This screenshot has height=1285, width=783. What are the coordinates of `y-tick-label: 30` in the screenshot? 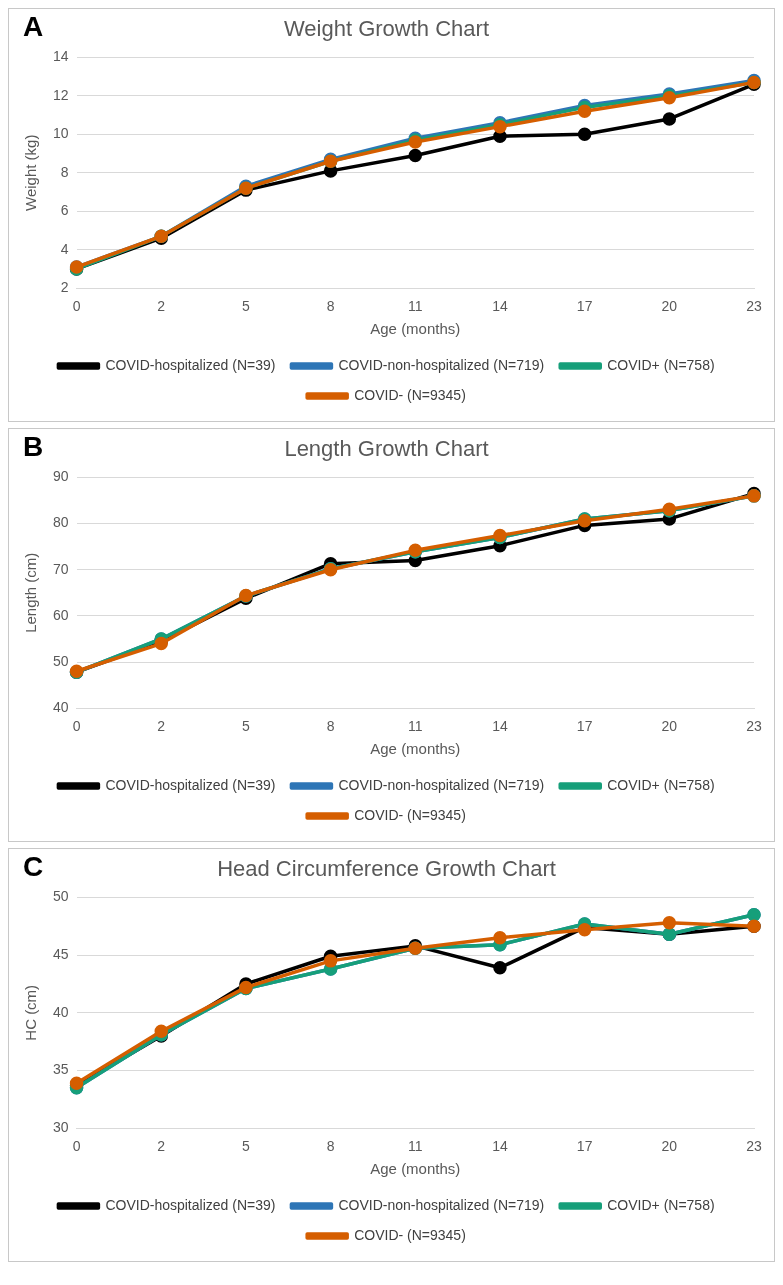 It's located at (60, 1127).